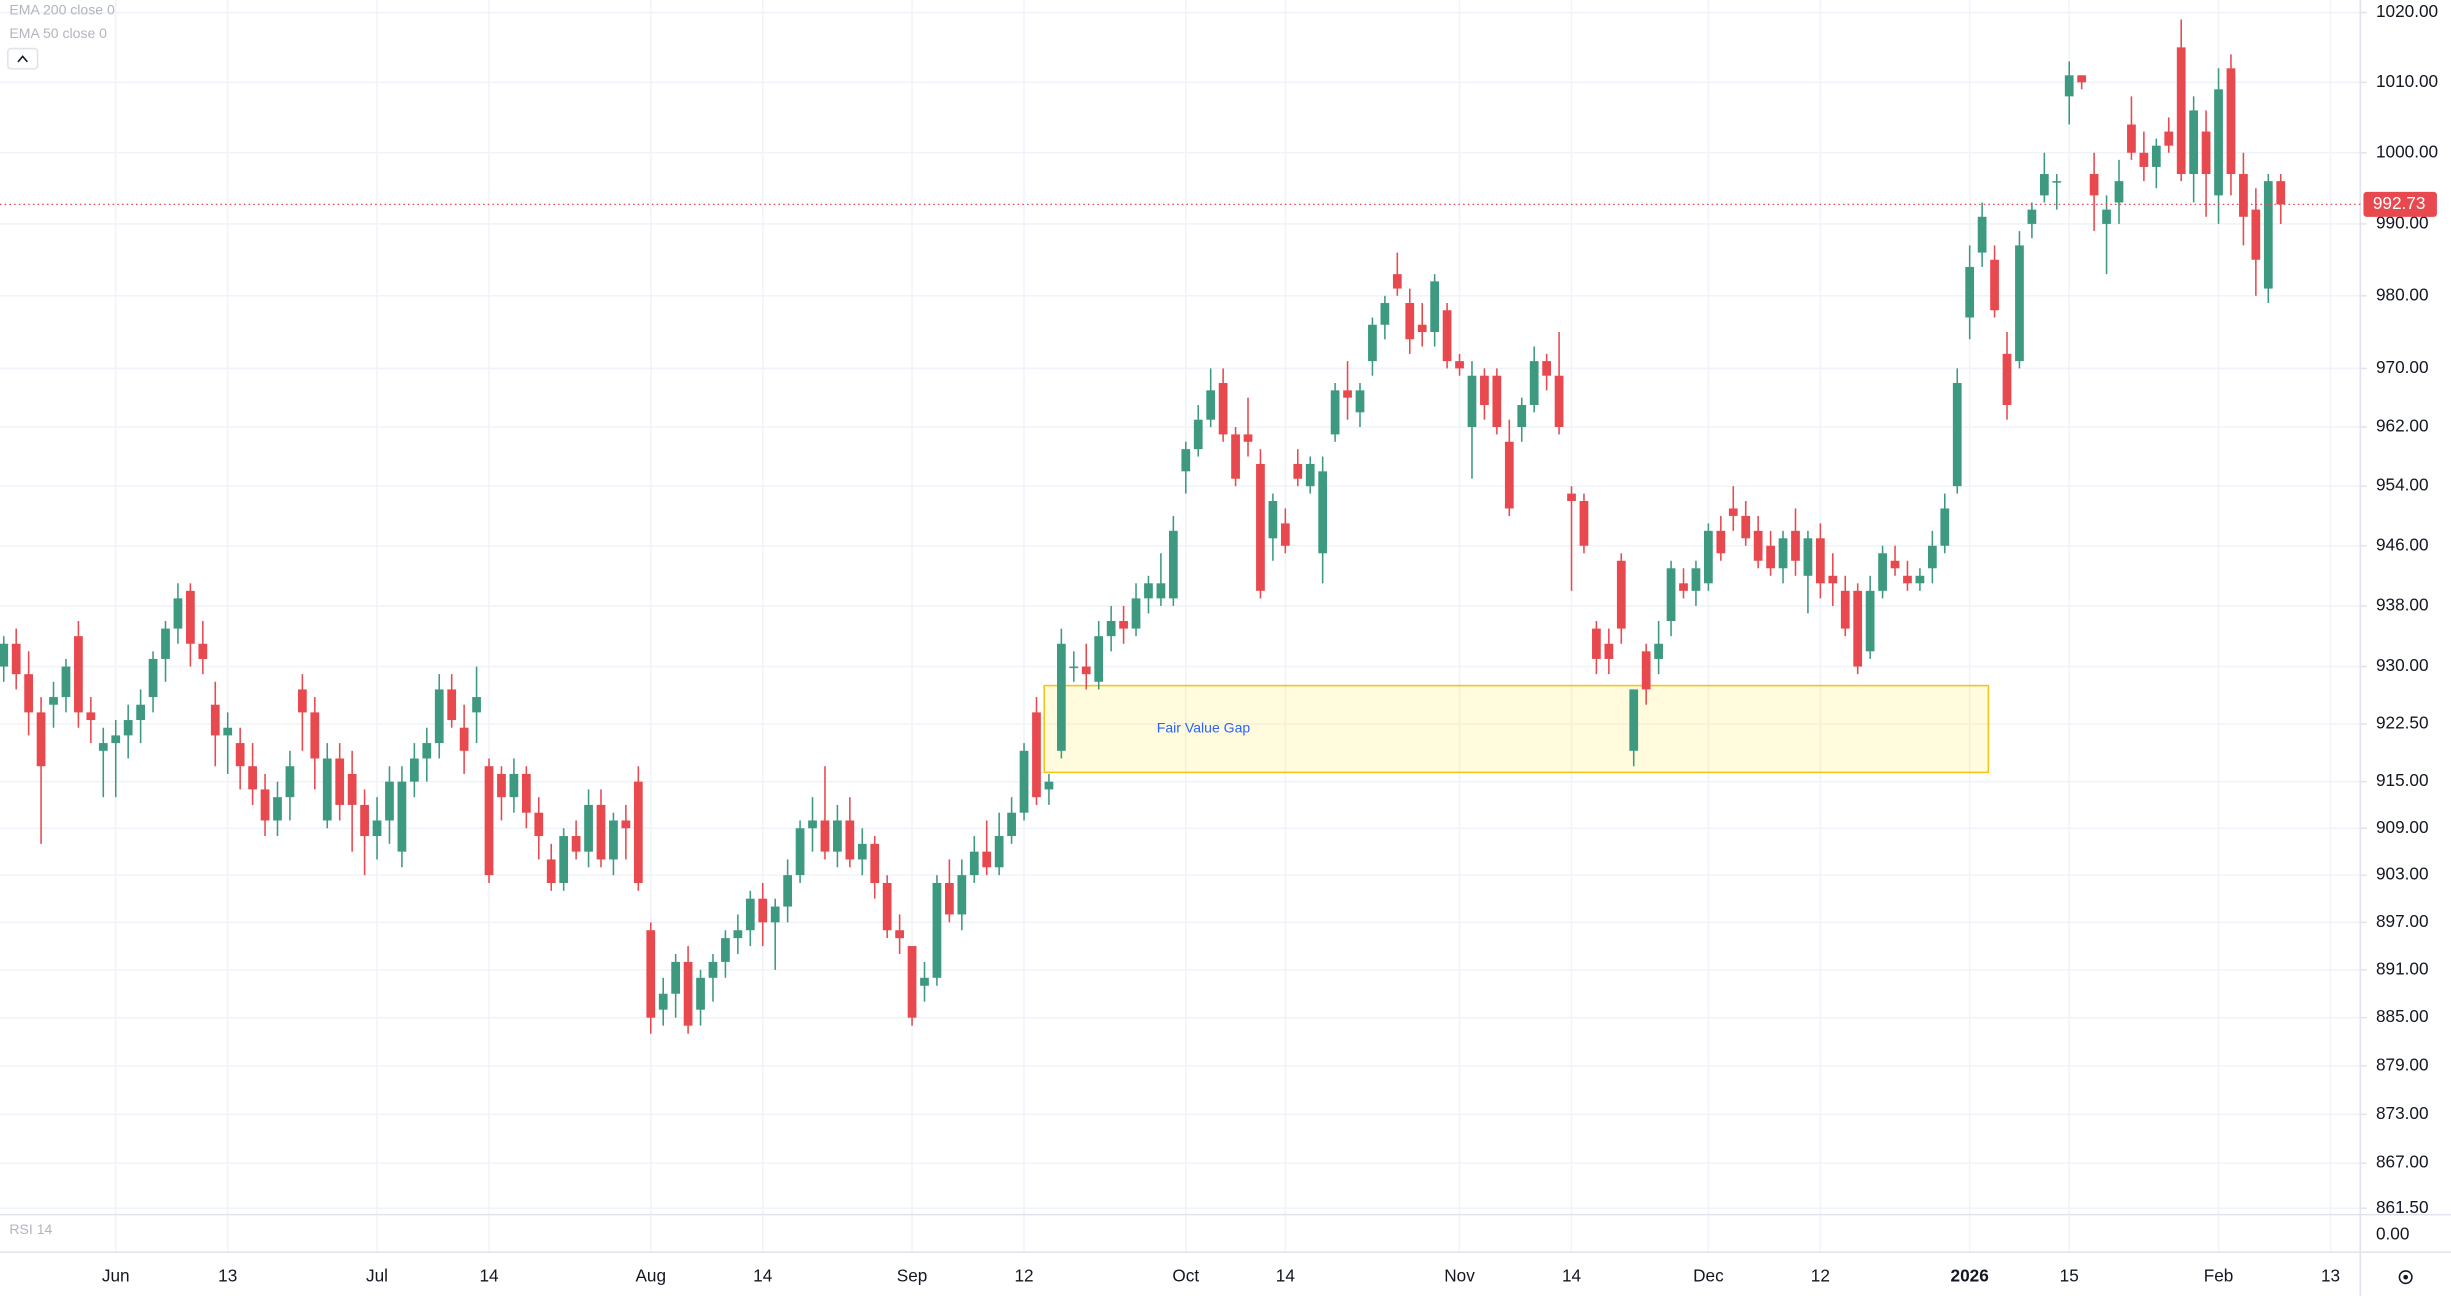  What do you see at coordinates (2402, 921) in the screenshot?
I see `y-tick-label: 897.00` at bounding box center [2402, 921].